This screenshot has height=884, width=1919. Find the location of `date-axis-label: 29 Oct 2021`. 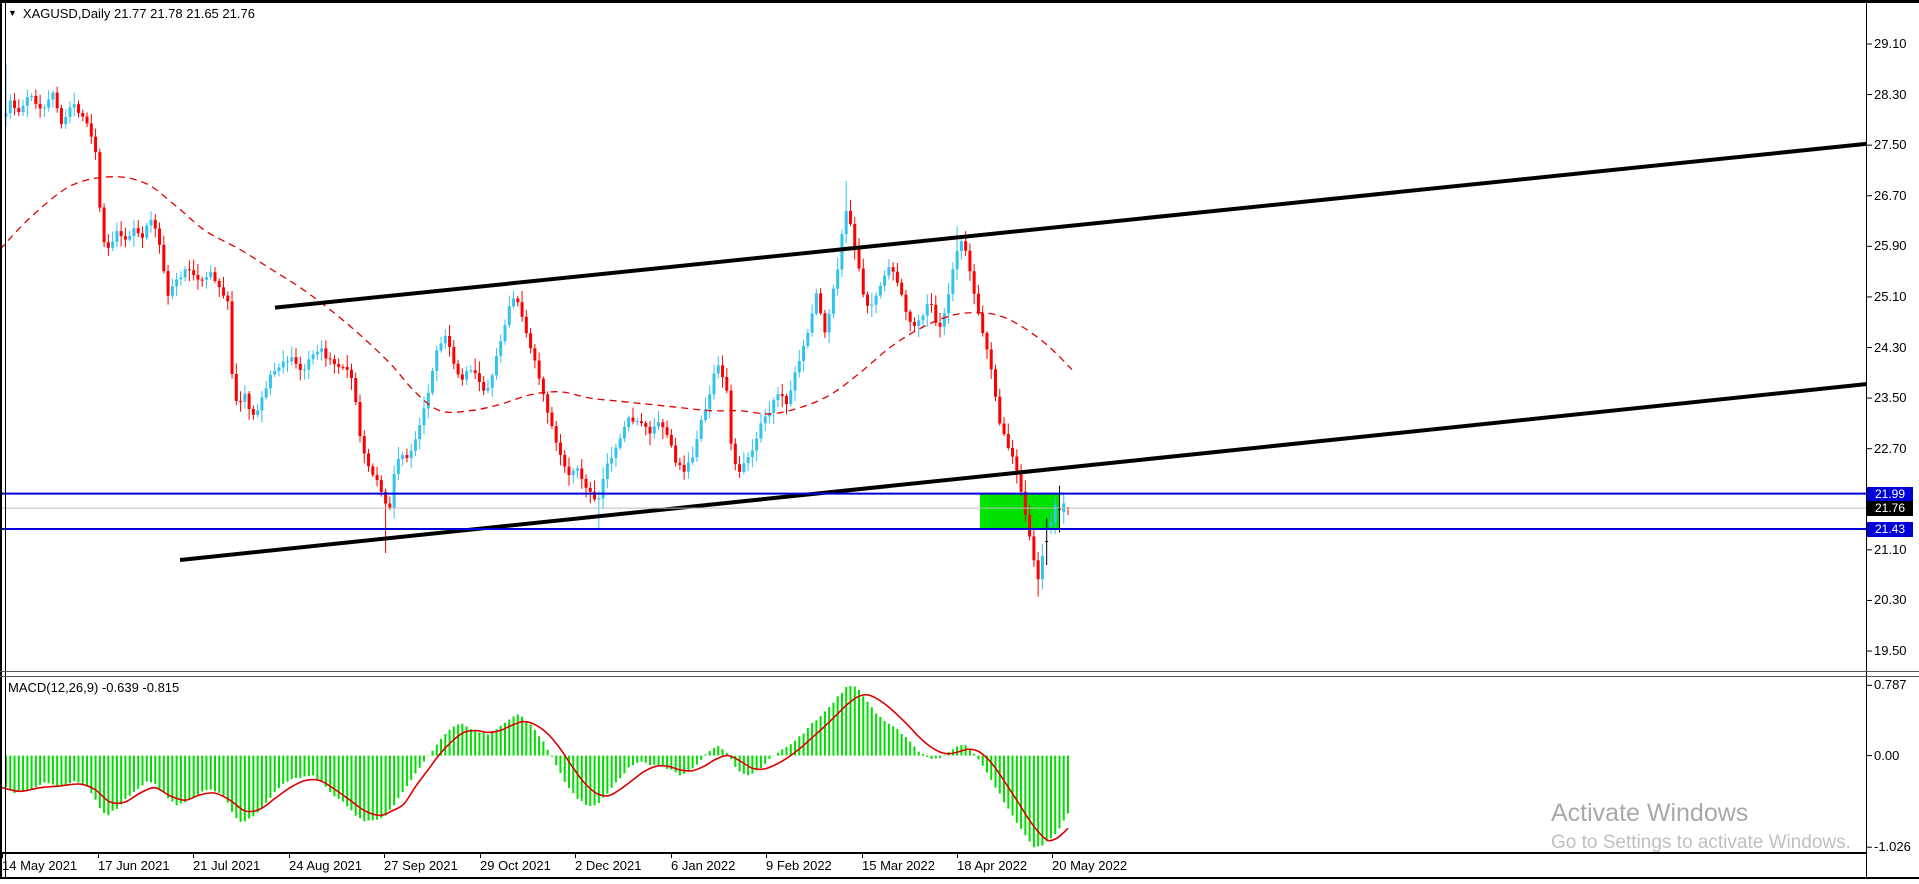

date-axis-label: 29 Oct 2021 is located at coordinates (515, 865).